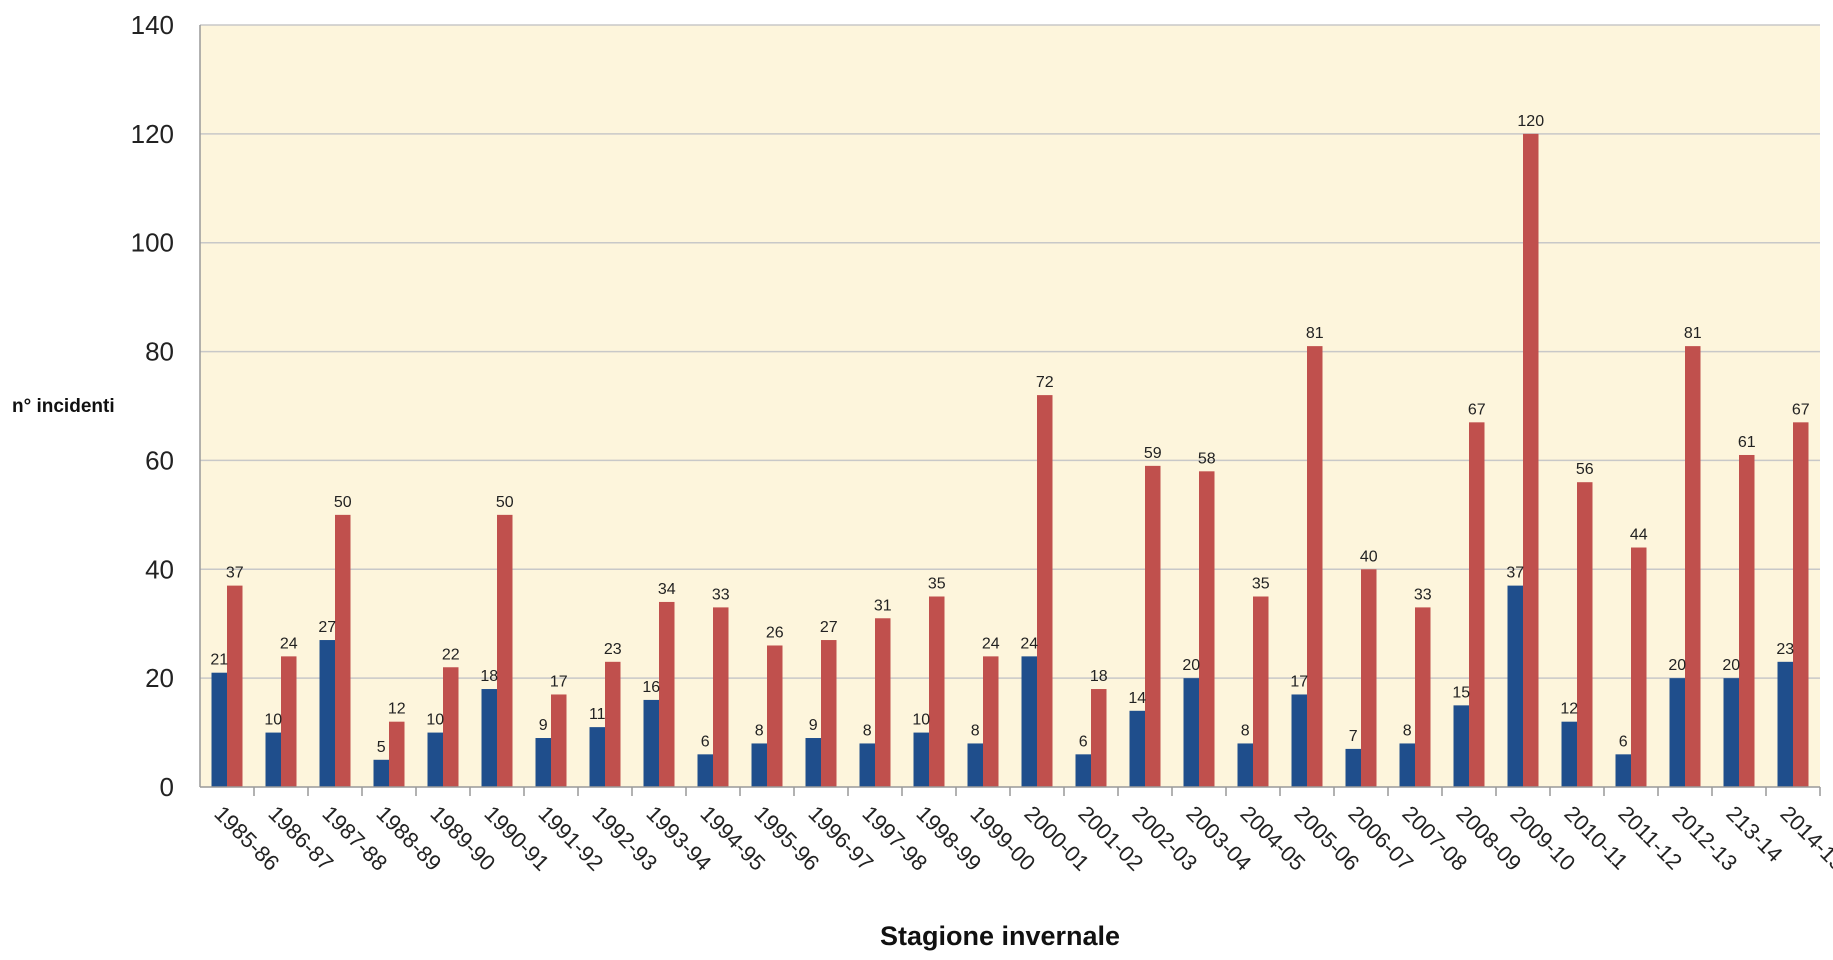 The image size is (1833, 960). What do you see at coordinates (813, 725) in the screenshot?
I see `data-label: 9` at bounding box center [813, 725].